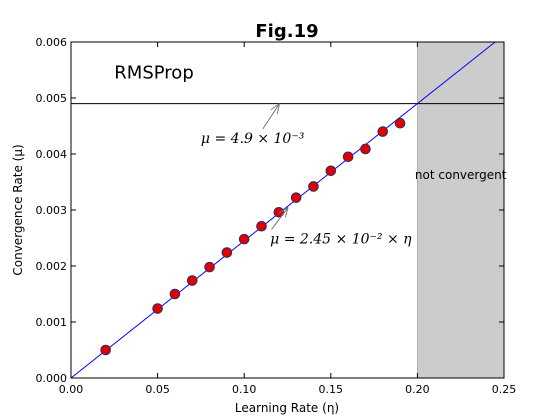  Describe the element at coordinates (71, 389) in the screenshot. I see `x-tick-label: 0.00` at that location.